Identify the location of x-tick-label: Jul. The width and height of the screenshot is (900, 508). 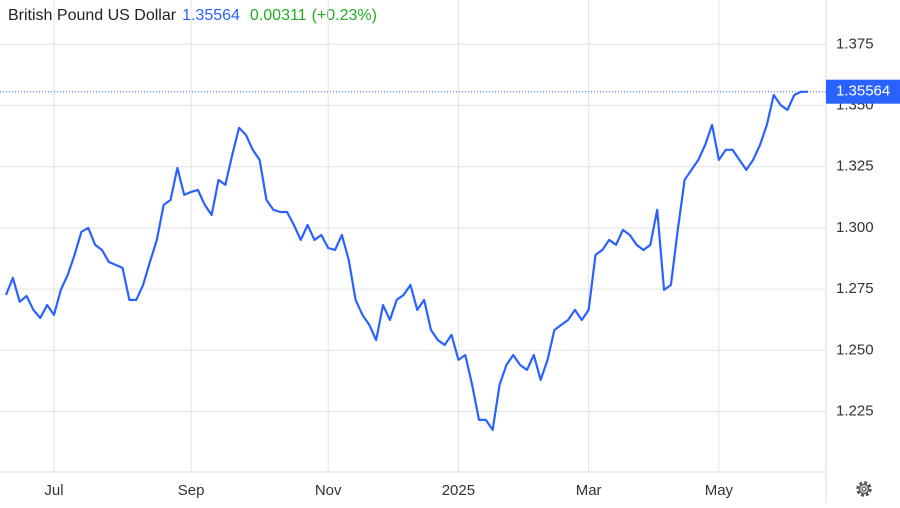
(53, 490).